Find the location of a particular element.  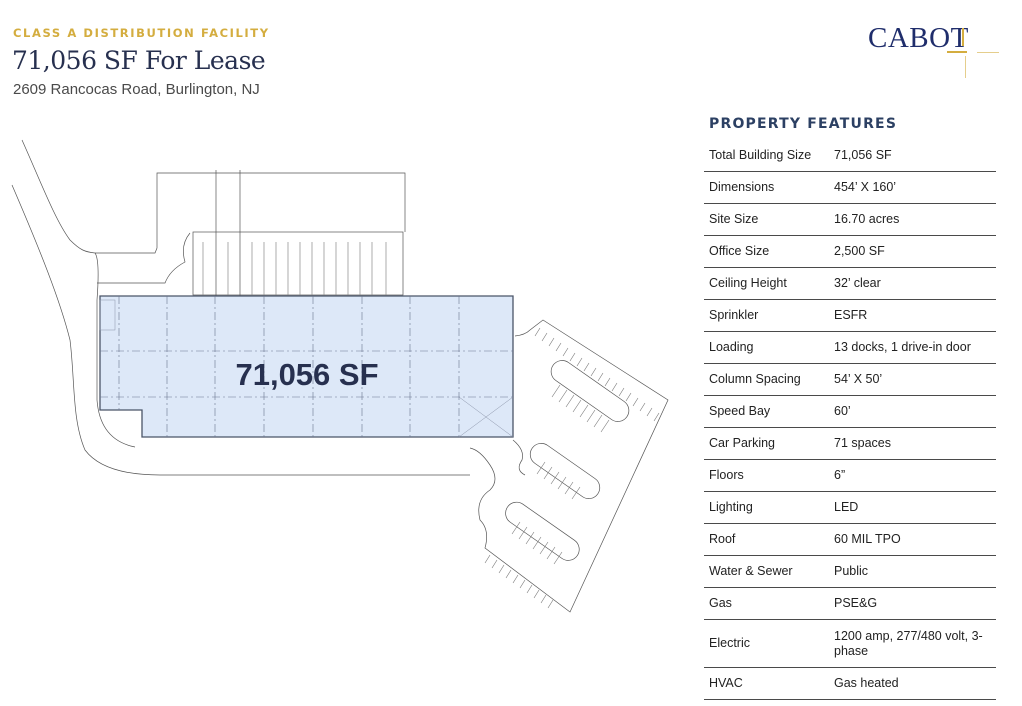

feature-value: Public is located at coordinates (912, 571).